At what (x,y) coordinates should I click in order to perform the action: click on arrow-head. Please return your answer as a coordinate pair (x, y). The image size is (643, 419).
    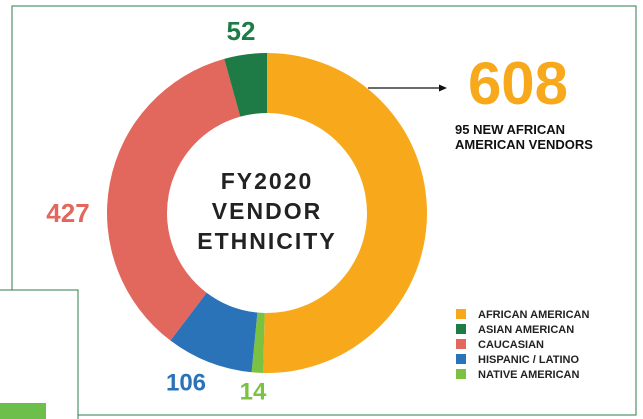
    Looking at the image, I should click on (443, 88).